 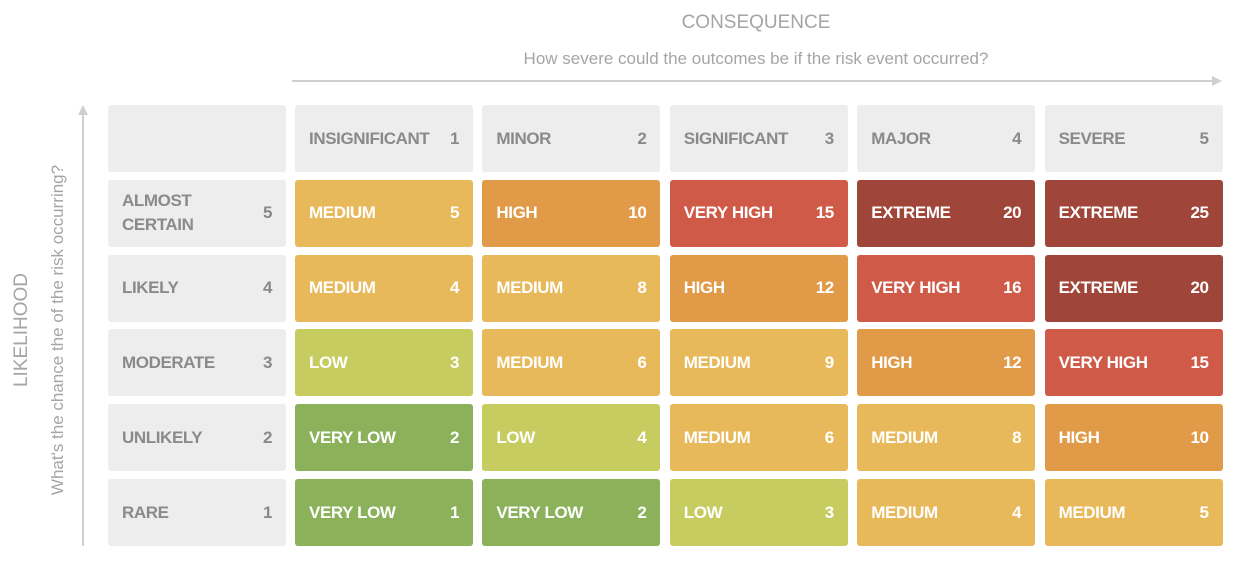 I want to click on risk-score: 12, so click(x=825, y=288).